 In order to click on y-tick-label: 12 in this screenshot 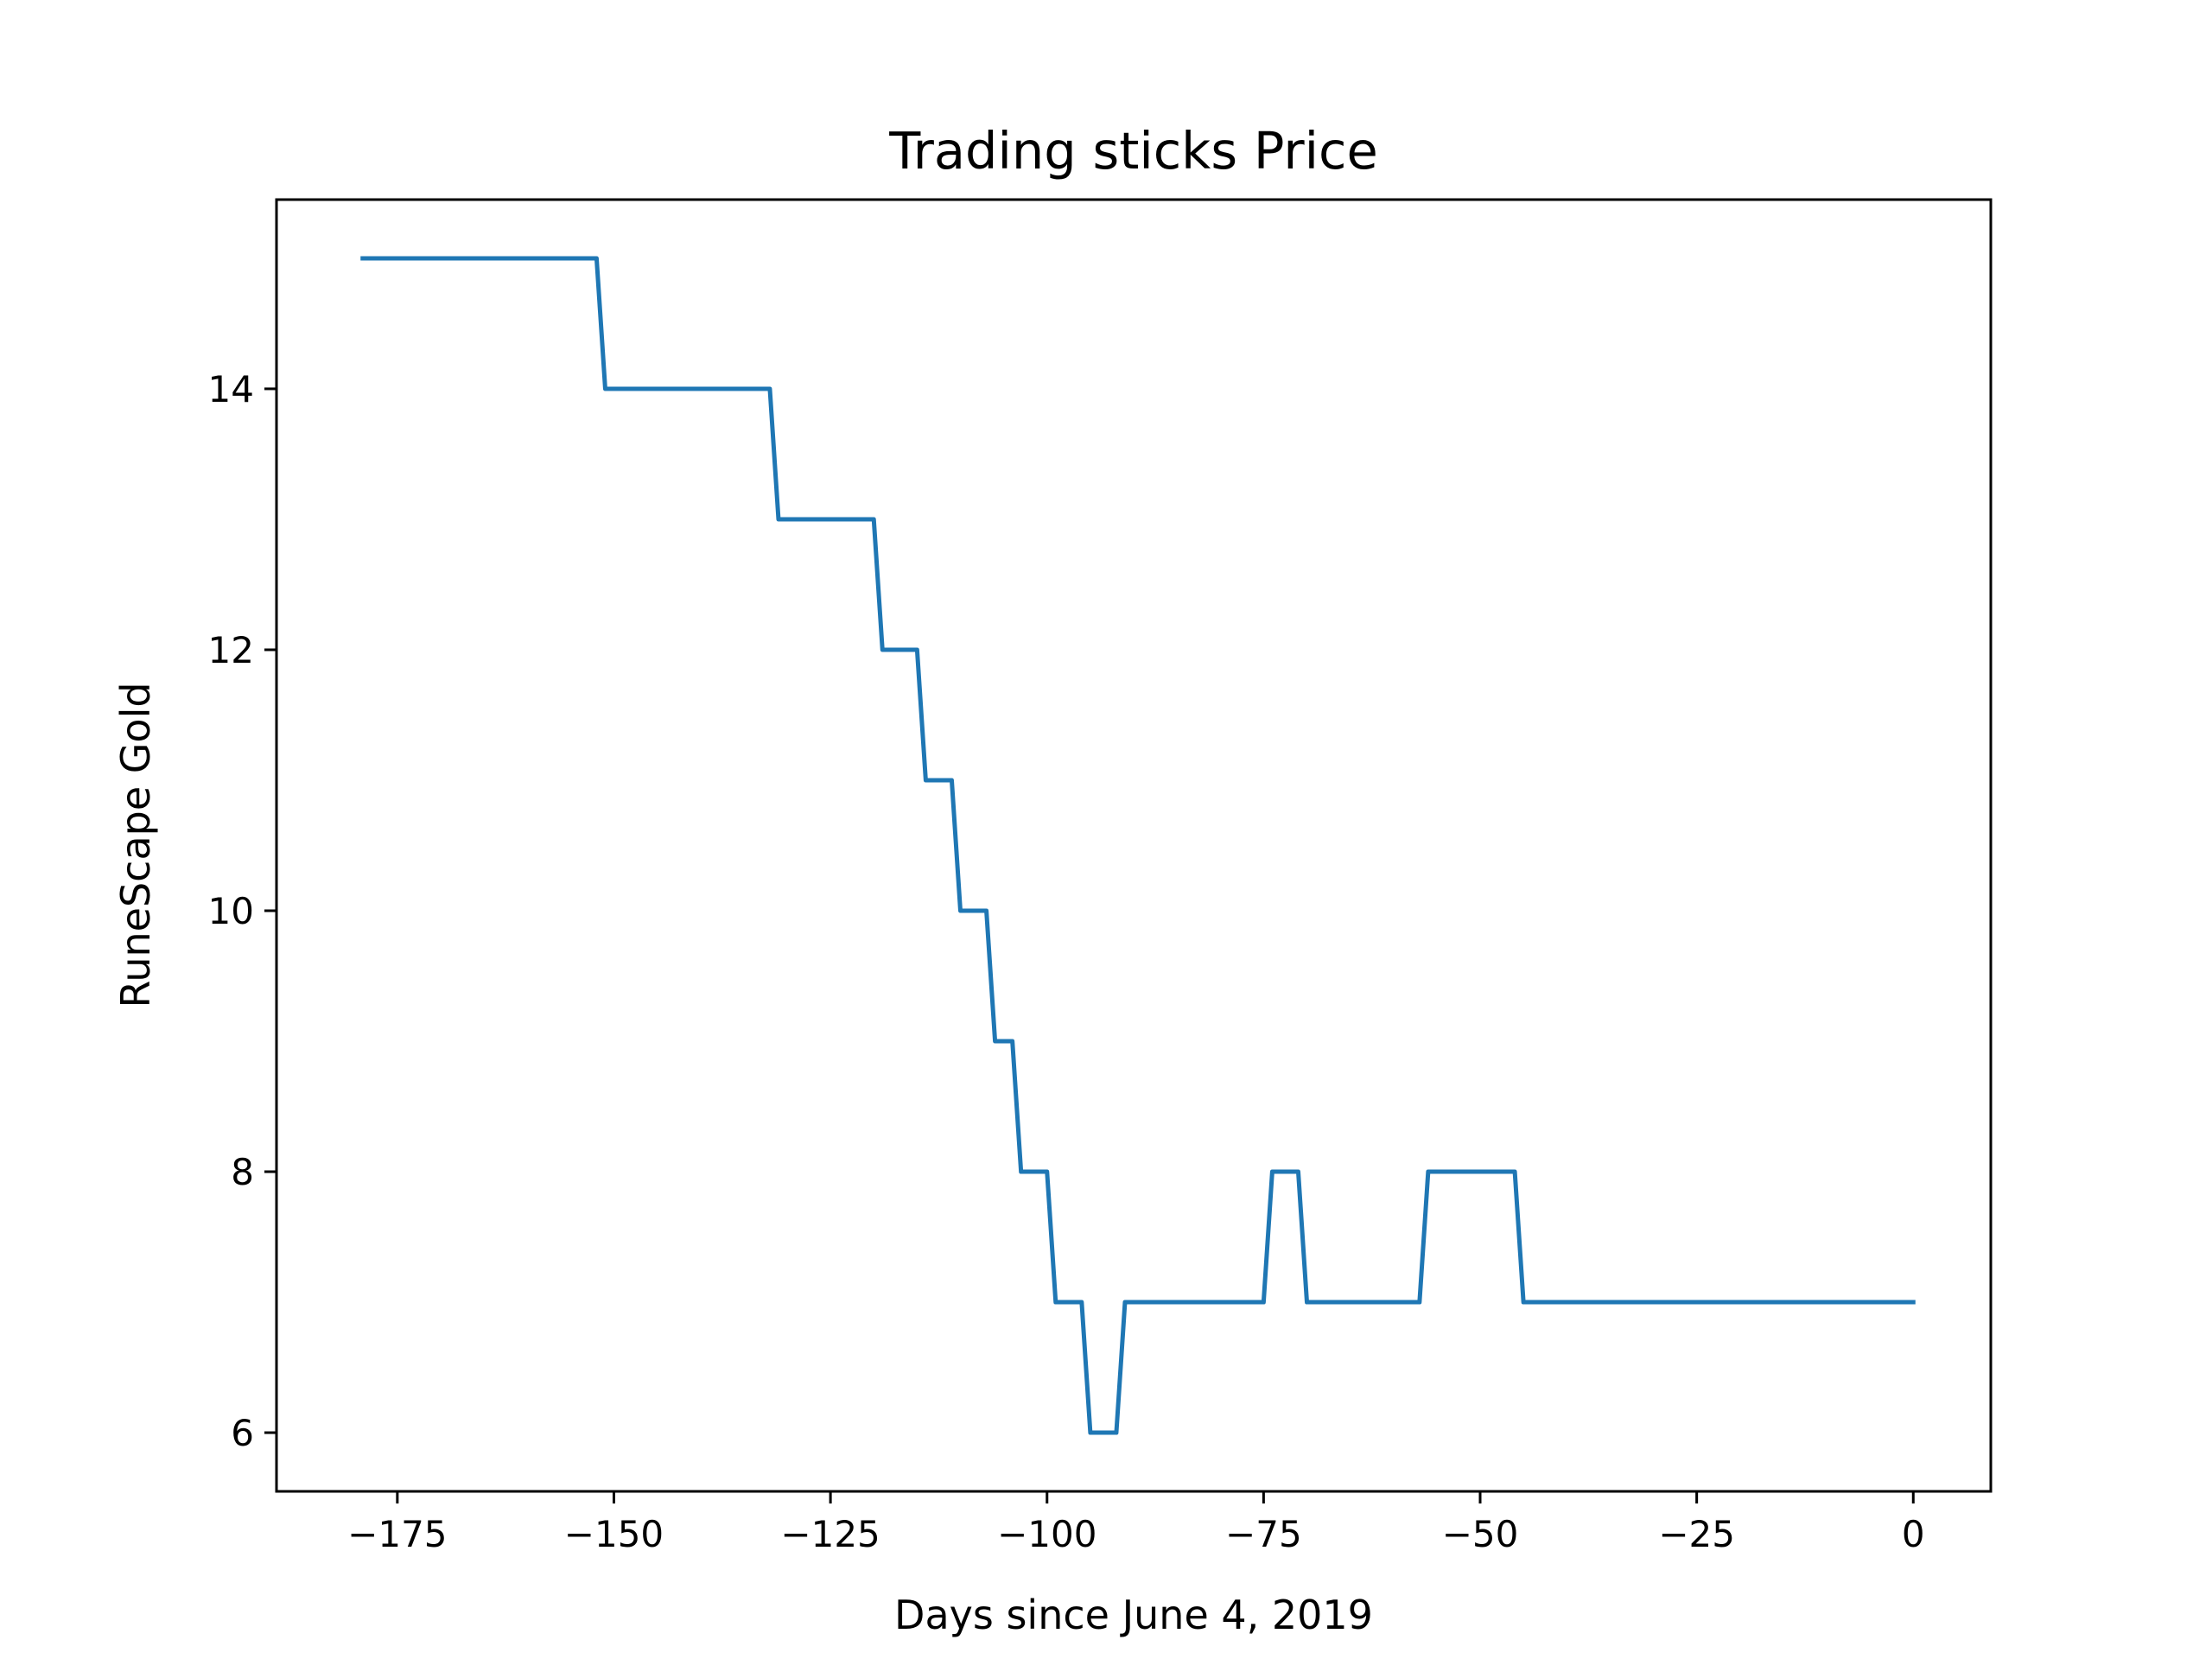, I will do `click(231, 650)`.